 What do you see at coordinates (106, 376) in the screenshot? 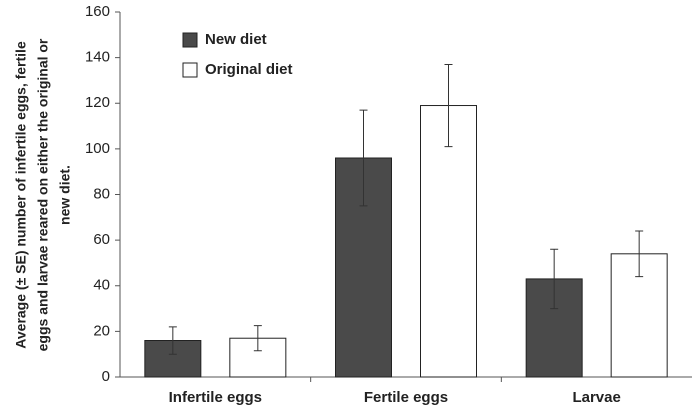
I see `y-tick-label: 0` at bounding box center [106, 376].